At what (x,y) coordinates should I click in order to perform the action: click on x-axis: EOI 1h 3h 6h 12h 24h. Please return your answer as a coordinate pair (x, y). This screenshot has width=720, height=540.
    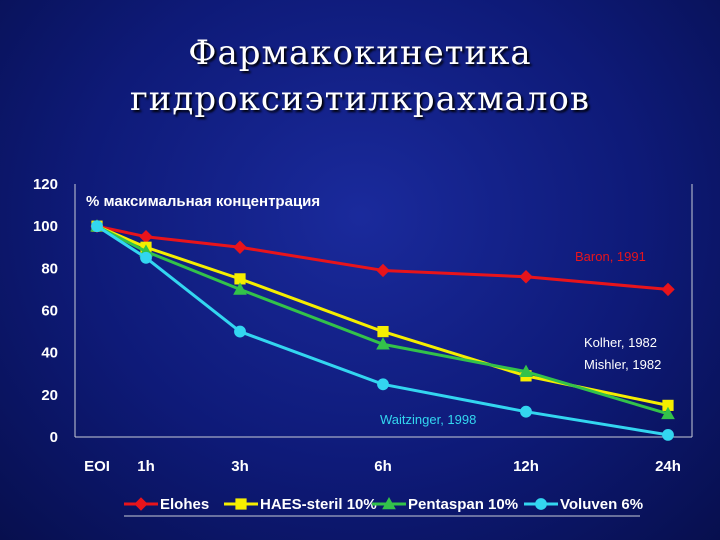
    Looking at the image, I should click on (382, 466).